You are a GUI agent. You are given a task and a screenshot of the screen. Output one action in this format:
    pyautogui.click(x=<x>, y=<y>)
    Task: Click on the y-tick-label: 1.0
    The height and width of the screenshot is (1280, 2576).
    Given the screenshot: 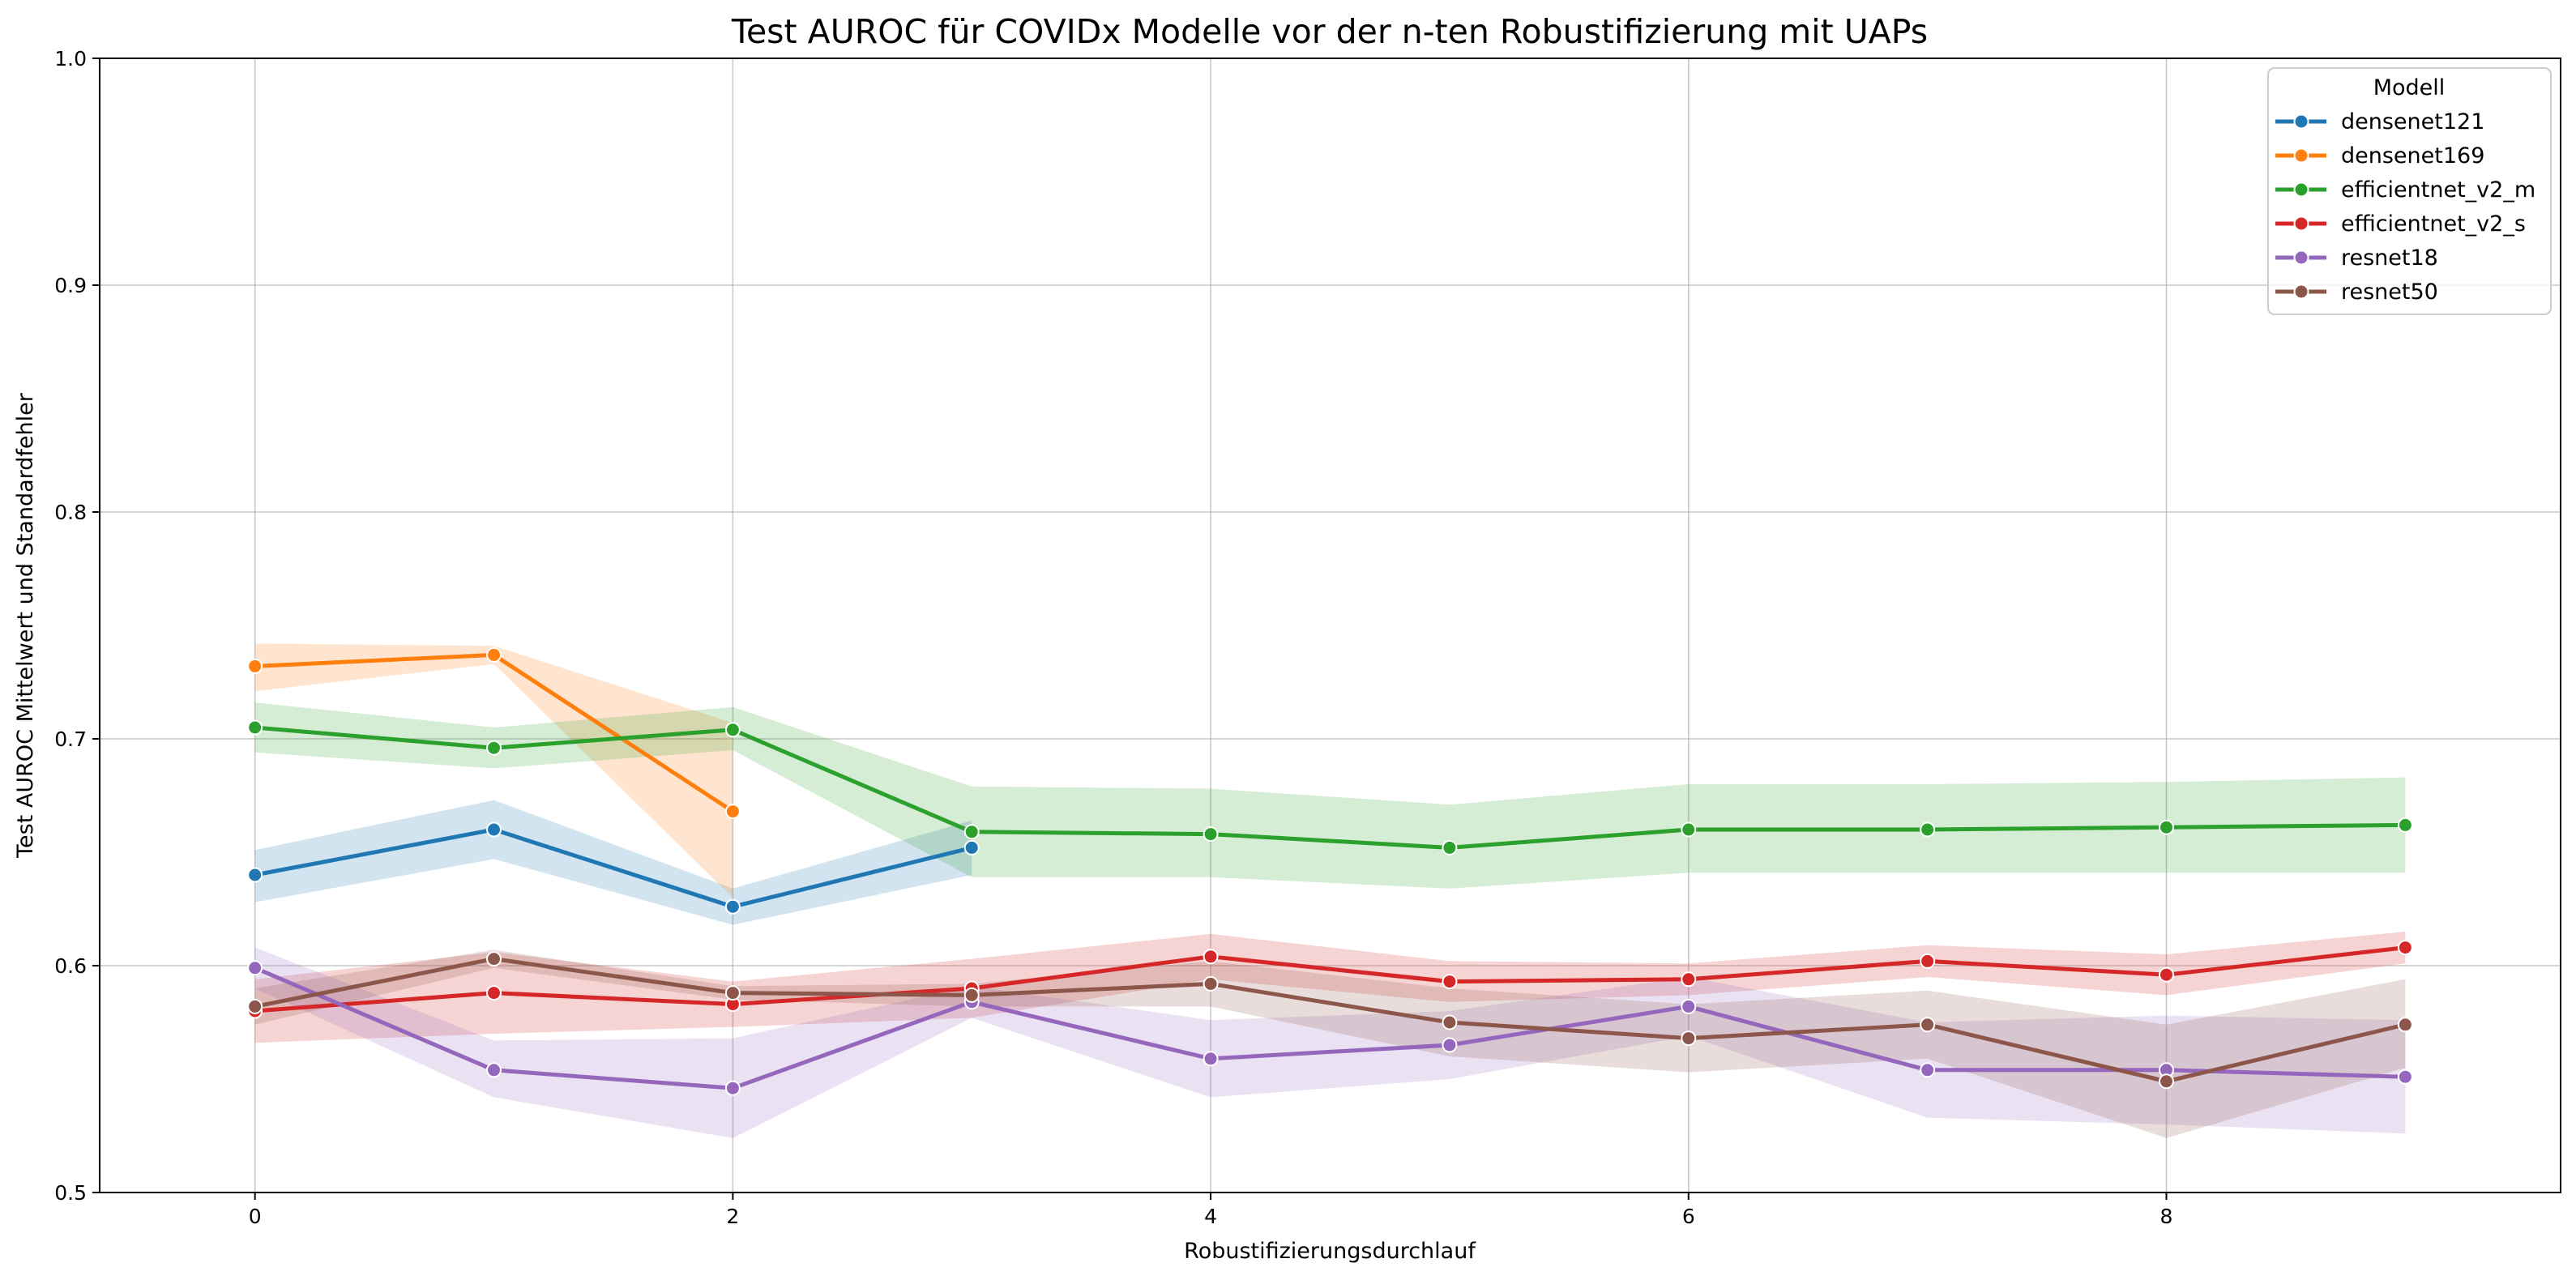 What is the action you would take?
    pyautogui.click(x=70, y=58)
    